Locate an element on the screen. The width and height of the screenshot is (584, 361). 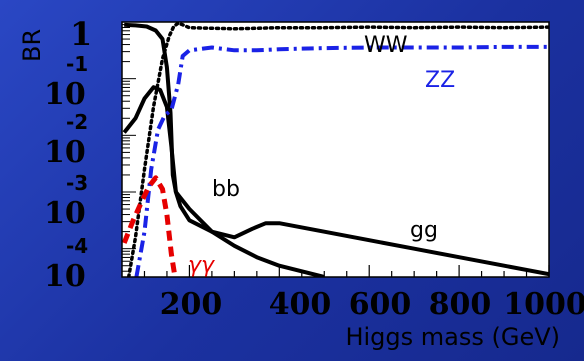
y-tick-3-exp: -2 is located at coordinates (77, 122).